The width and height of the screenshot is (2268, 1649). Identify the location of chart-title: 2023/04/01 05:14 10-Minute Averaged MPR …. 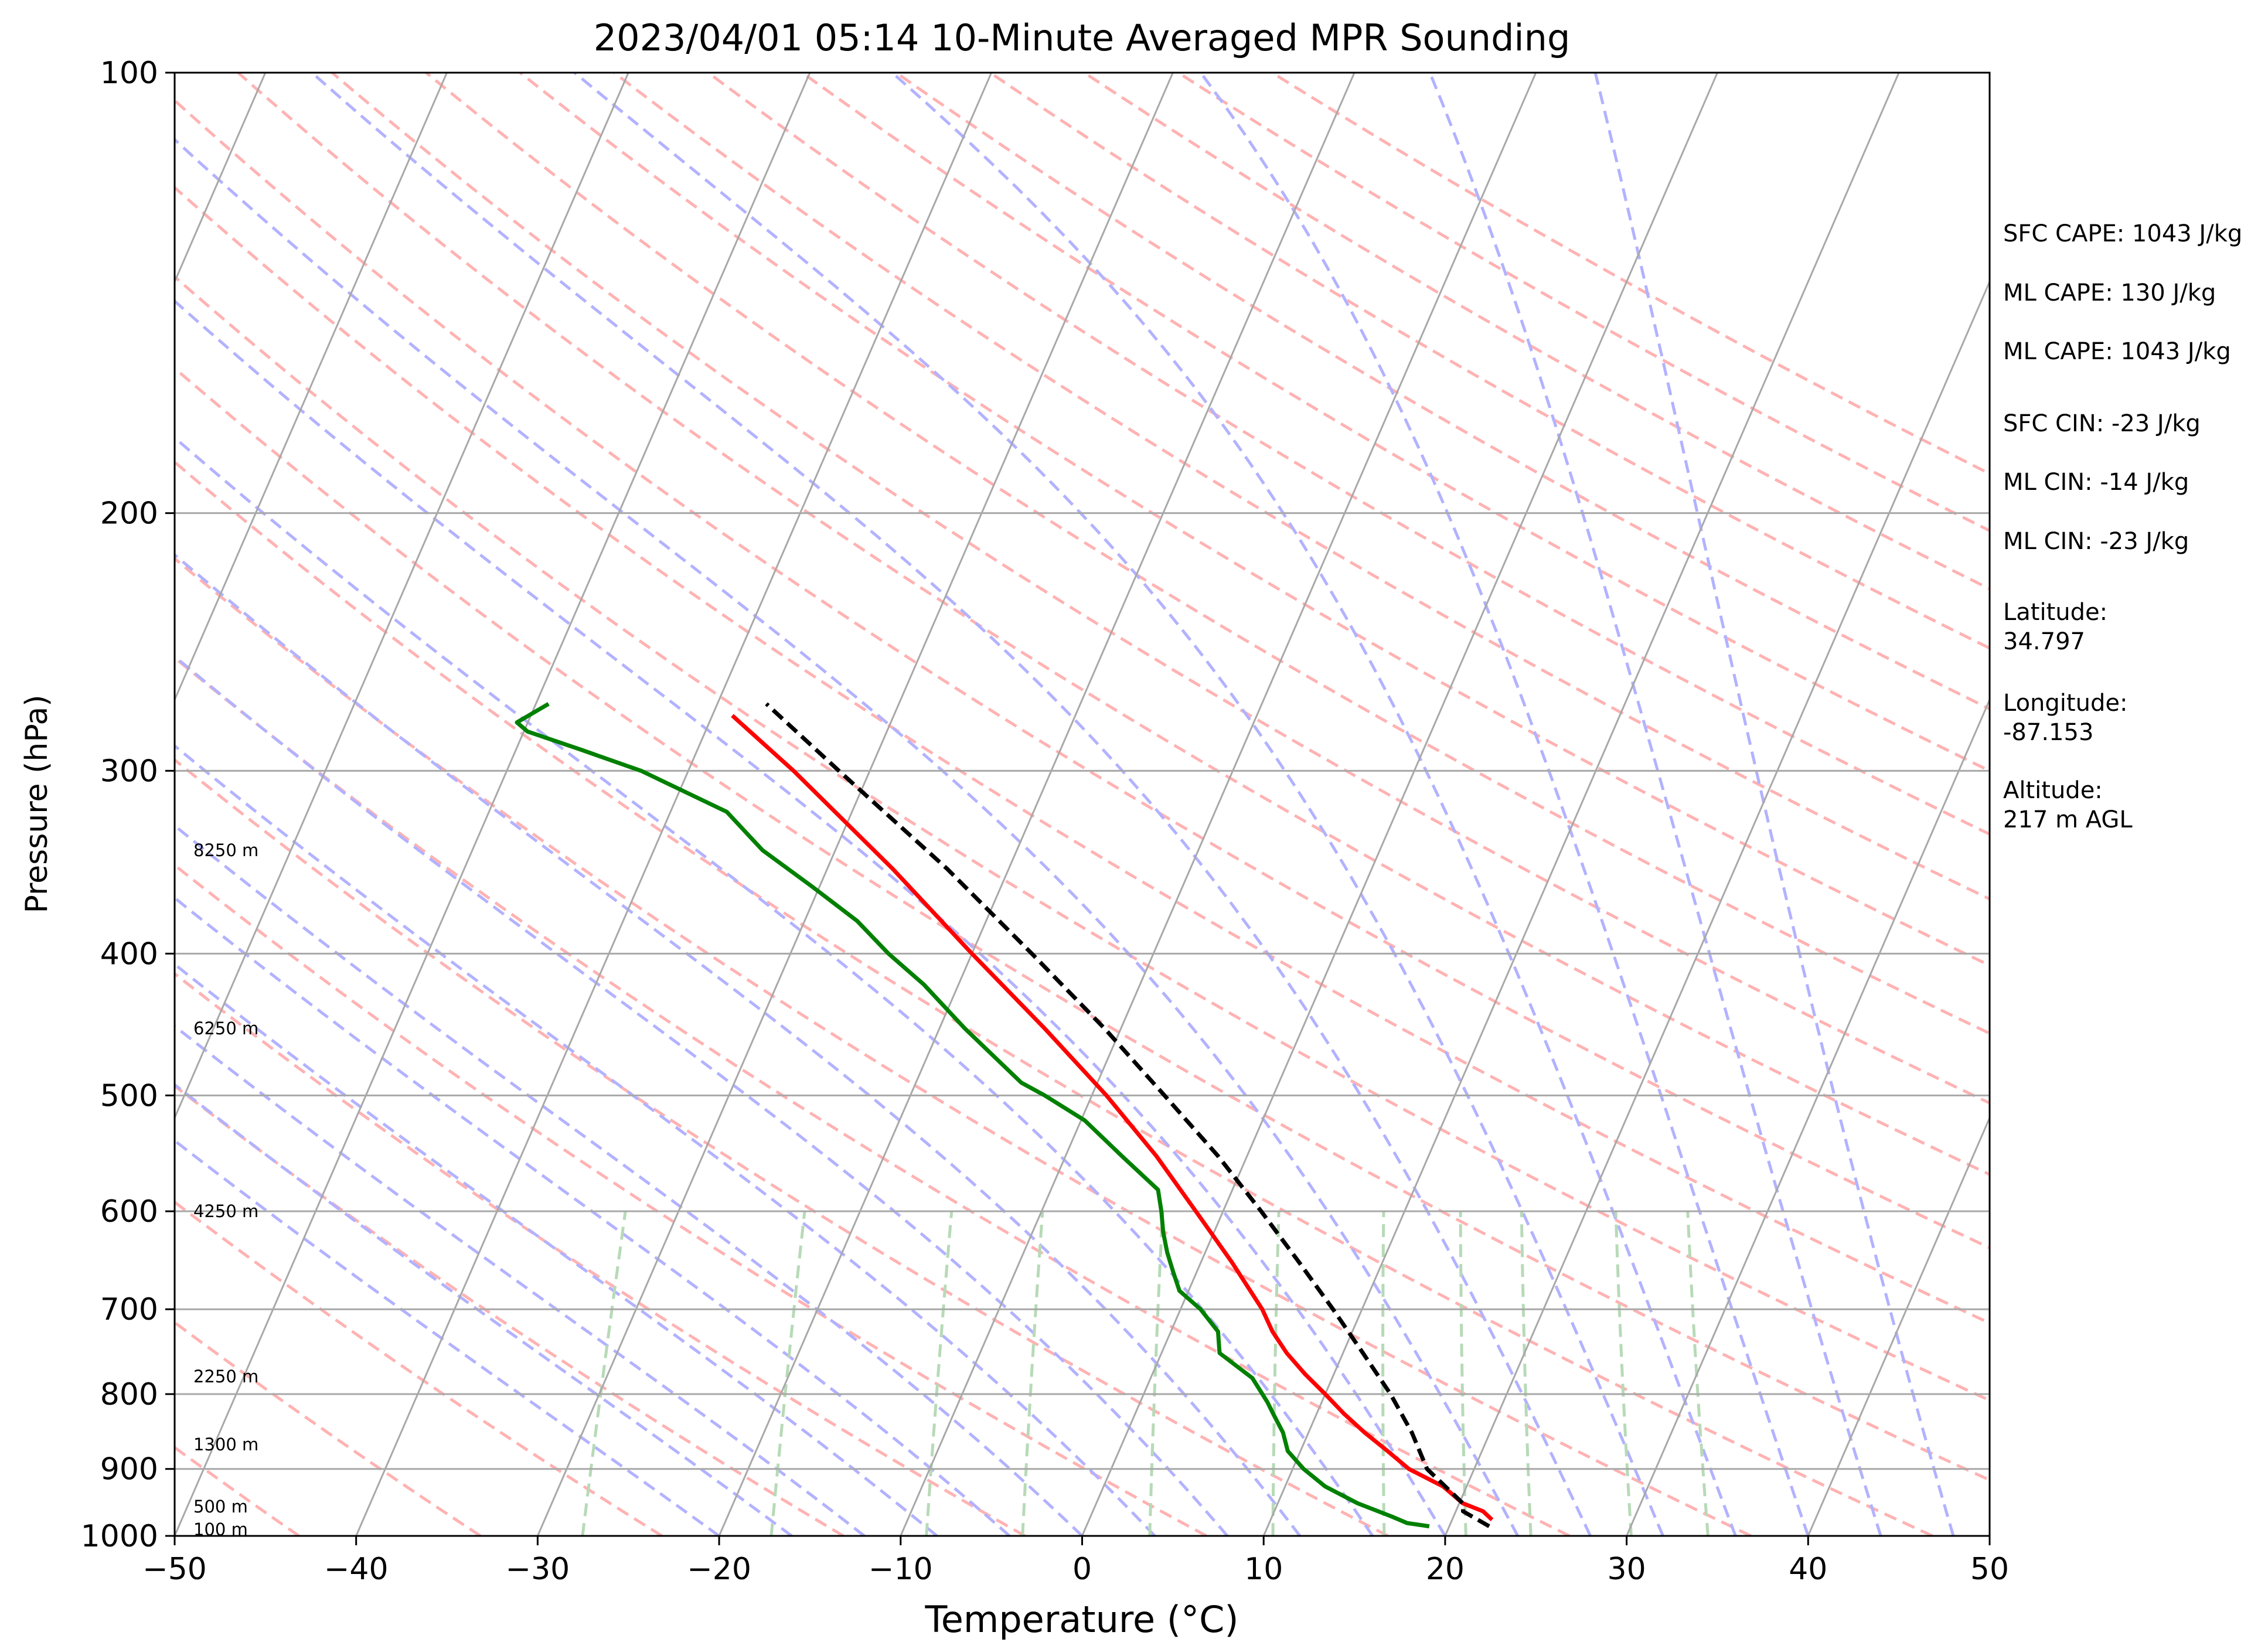
(1082, 37).